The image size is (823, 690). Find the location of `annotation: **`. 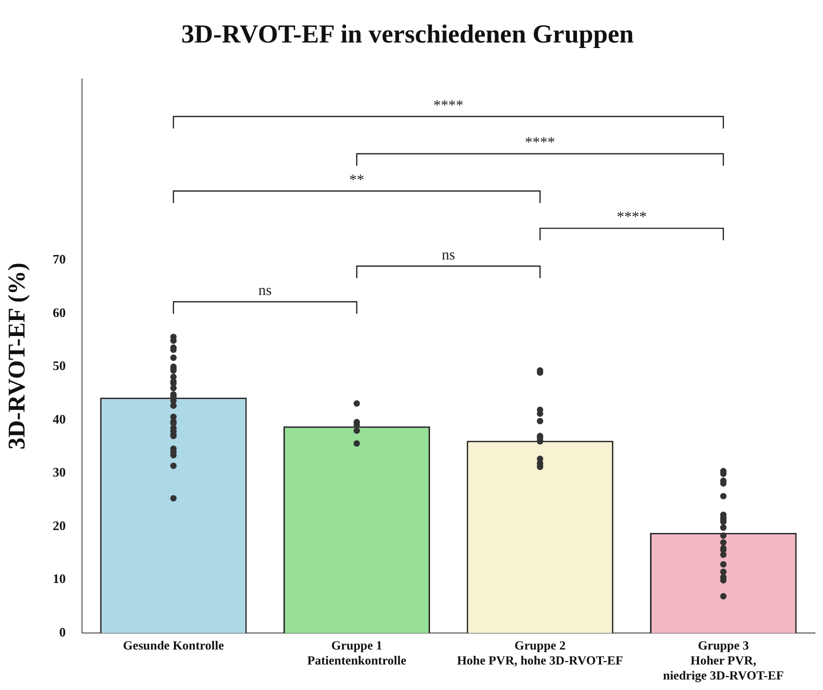

annotation: ** is located at coordinates (356, 180).